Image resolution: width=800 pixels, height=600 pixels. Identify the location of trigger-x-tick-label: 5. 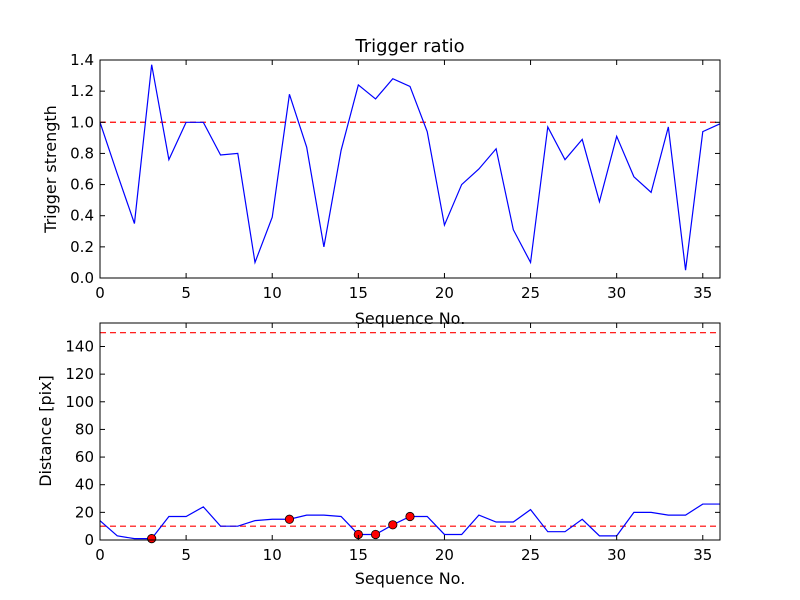
(186, 293).